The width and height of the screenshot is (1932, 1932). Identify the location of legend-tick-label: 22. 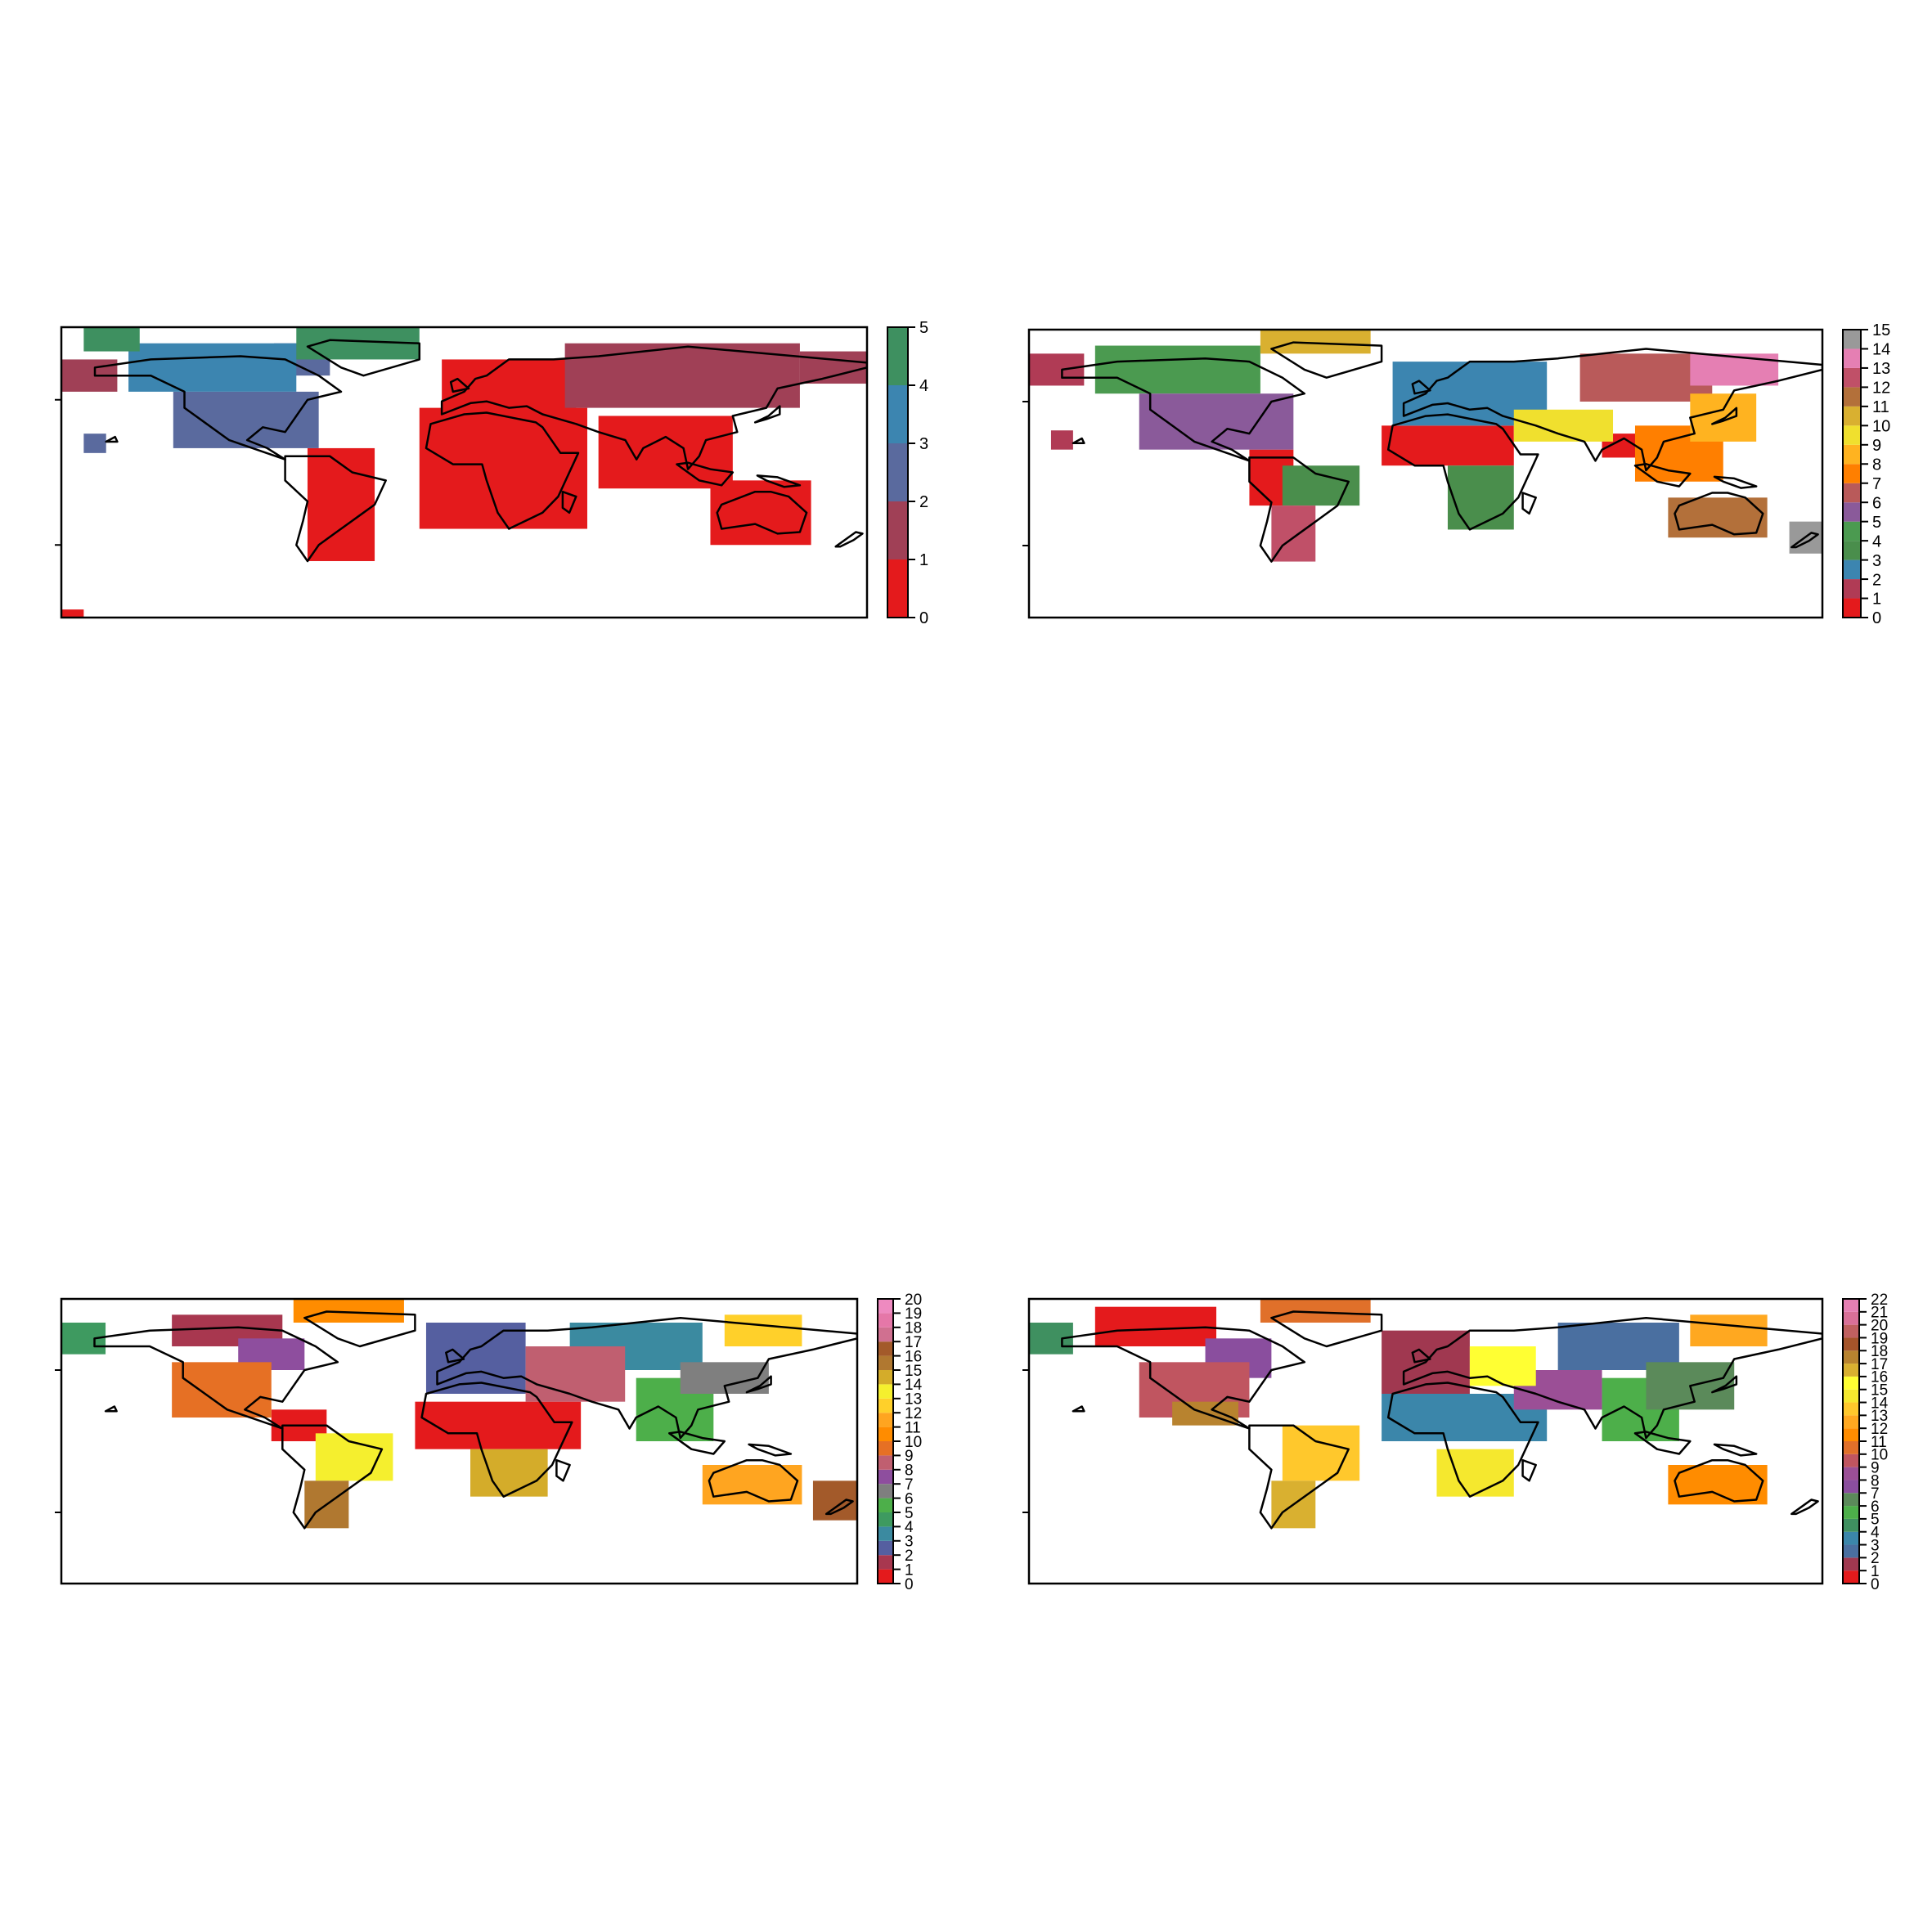
(1880, 1300).